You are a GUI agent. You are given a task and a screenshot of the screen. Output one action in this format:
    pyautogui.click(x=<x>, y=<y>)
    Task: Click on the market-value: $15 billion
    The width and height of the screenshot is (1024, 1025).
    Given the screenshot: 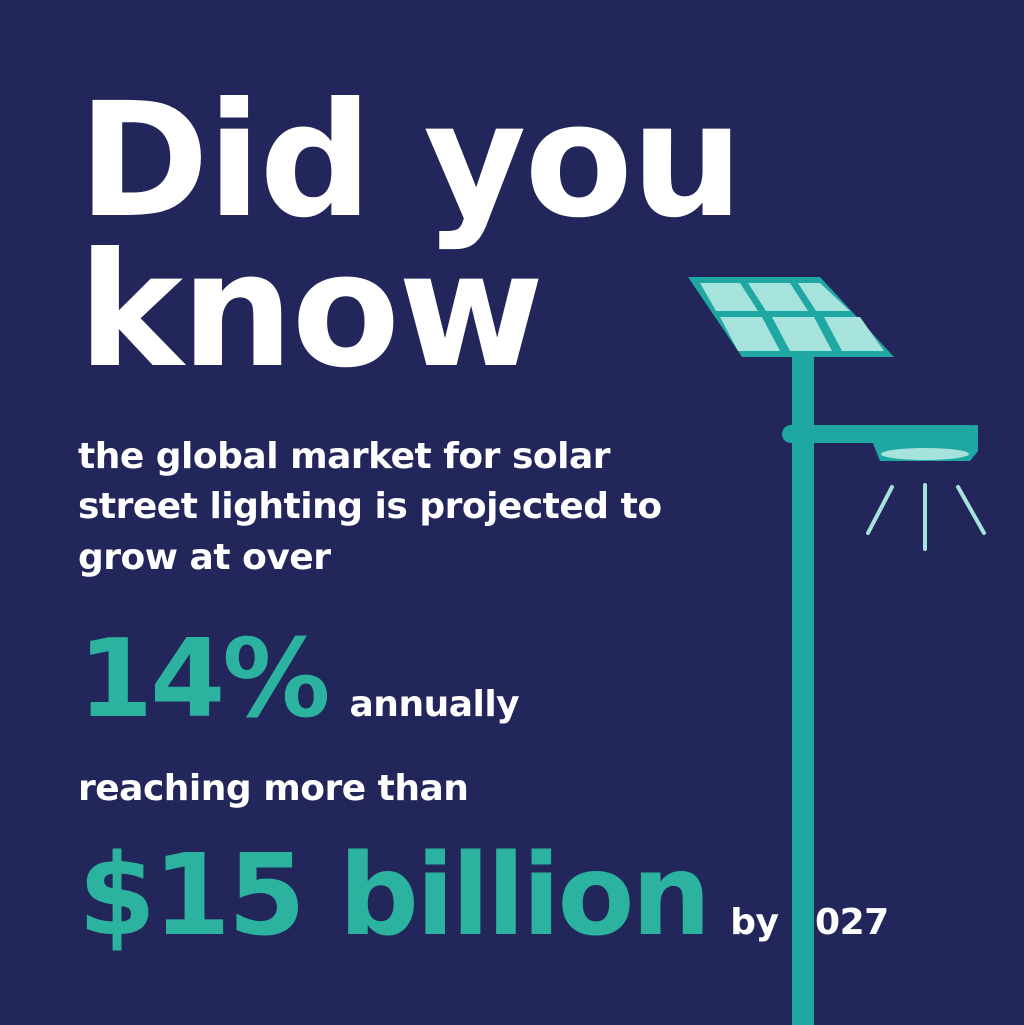 What is the action you would take?
    pyautogui.click(x=394, y=896)
    